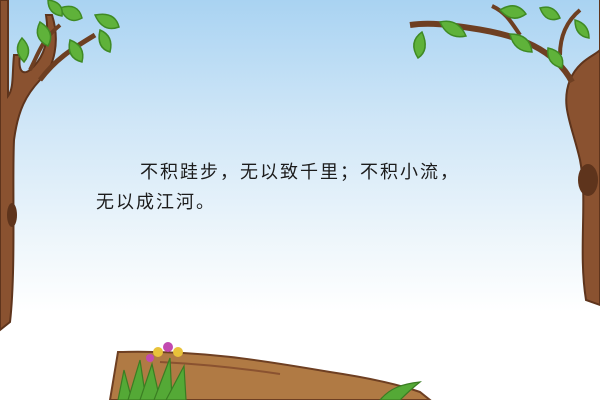 This screenshot has width=600, height=400. Describe the element at coordinates (164, 352) in the screenshot. I see `flower-icon` at that location.